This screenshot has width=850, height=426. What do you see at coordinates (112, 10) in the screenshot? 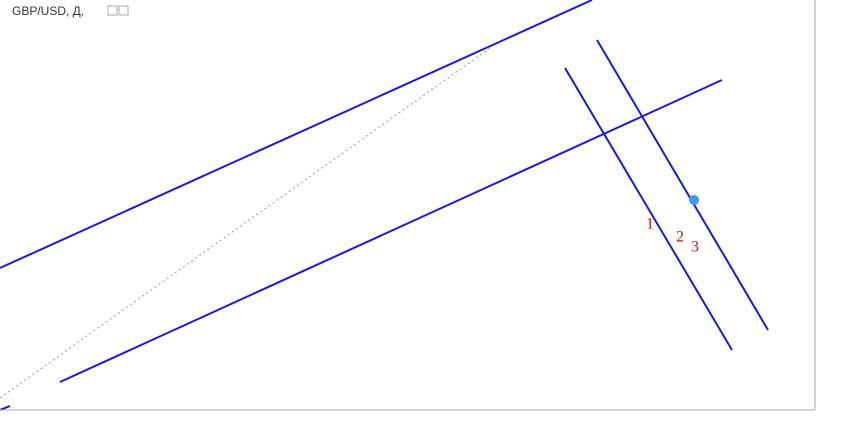
I see `settings-icon` at bounding box center [112, 10].